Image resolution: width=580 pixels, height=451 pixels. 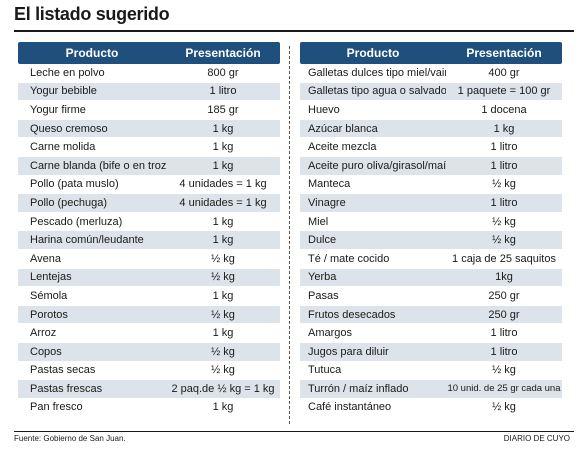 What do you see at coordinates (348, 351) in the screenshot?
I see `product-cell: Jugos para diluir` at bounding box center [348, 351].